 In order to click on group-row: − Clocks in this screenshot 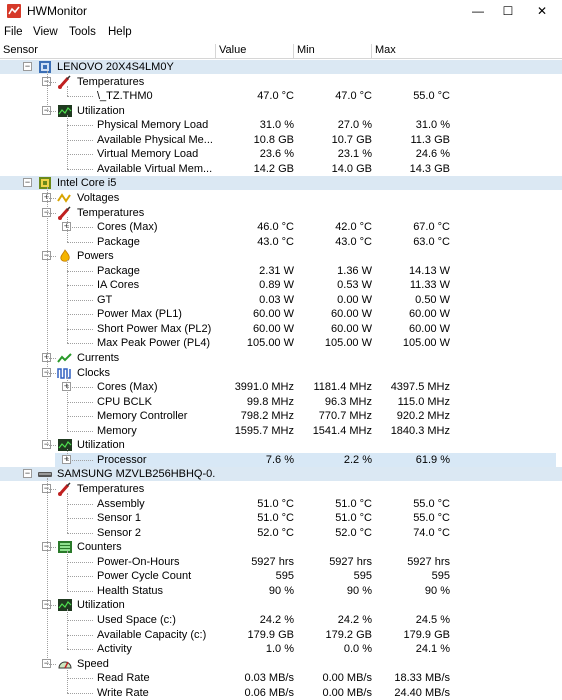, I will do `click(281, 373)`.